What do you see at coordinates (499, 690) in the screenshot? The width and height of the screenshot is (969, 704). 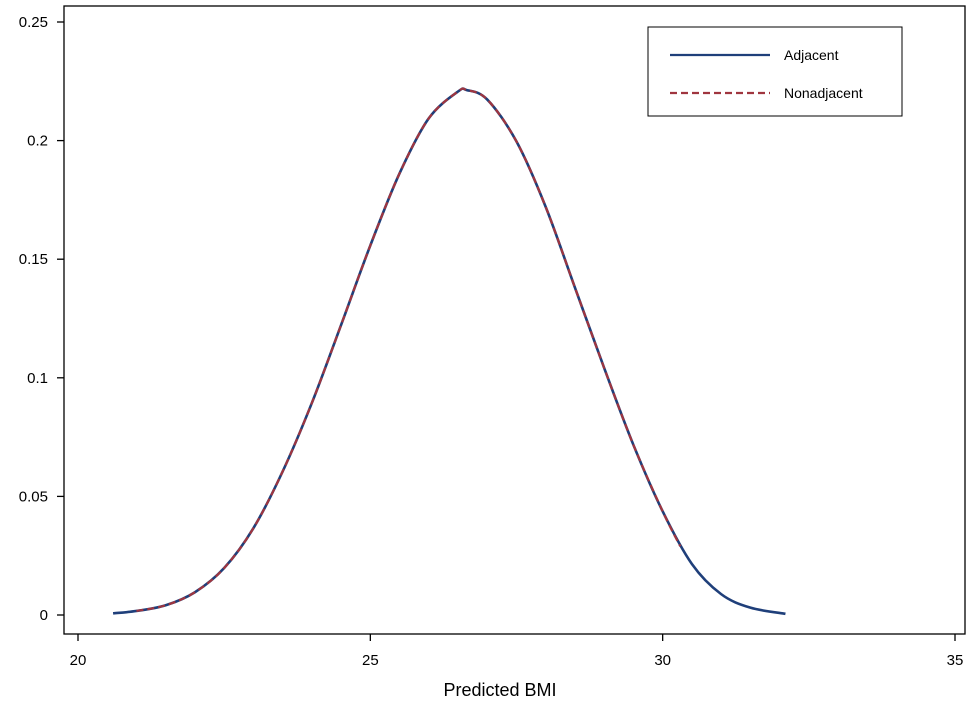 I see `x-axis-title: Predicted BMI` at bounding box center [499, 690].